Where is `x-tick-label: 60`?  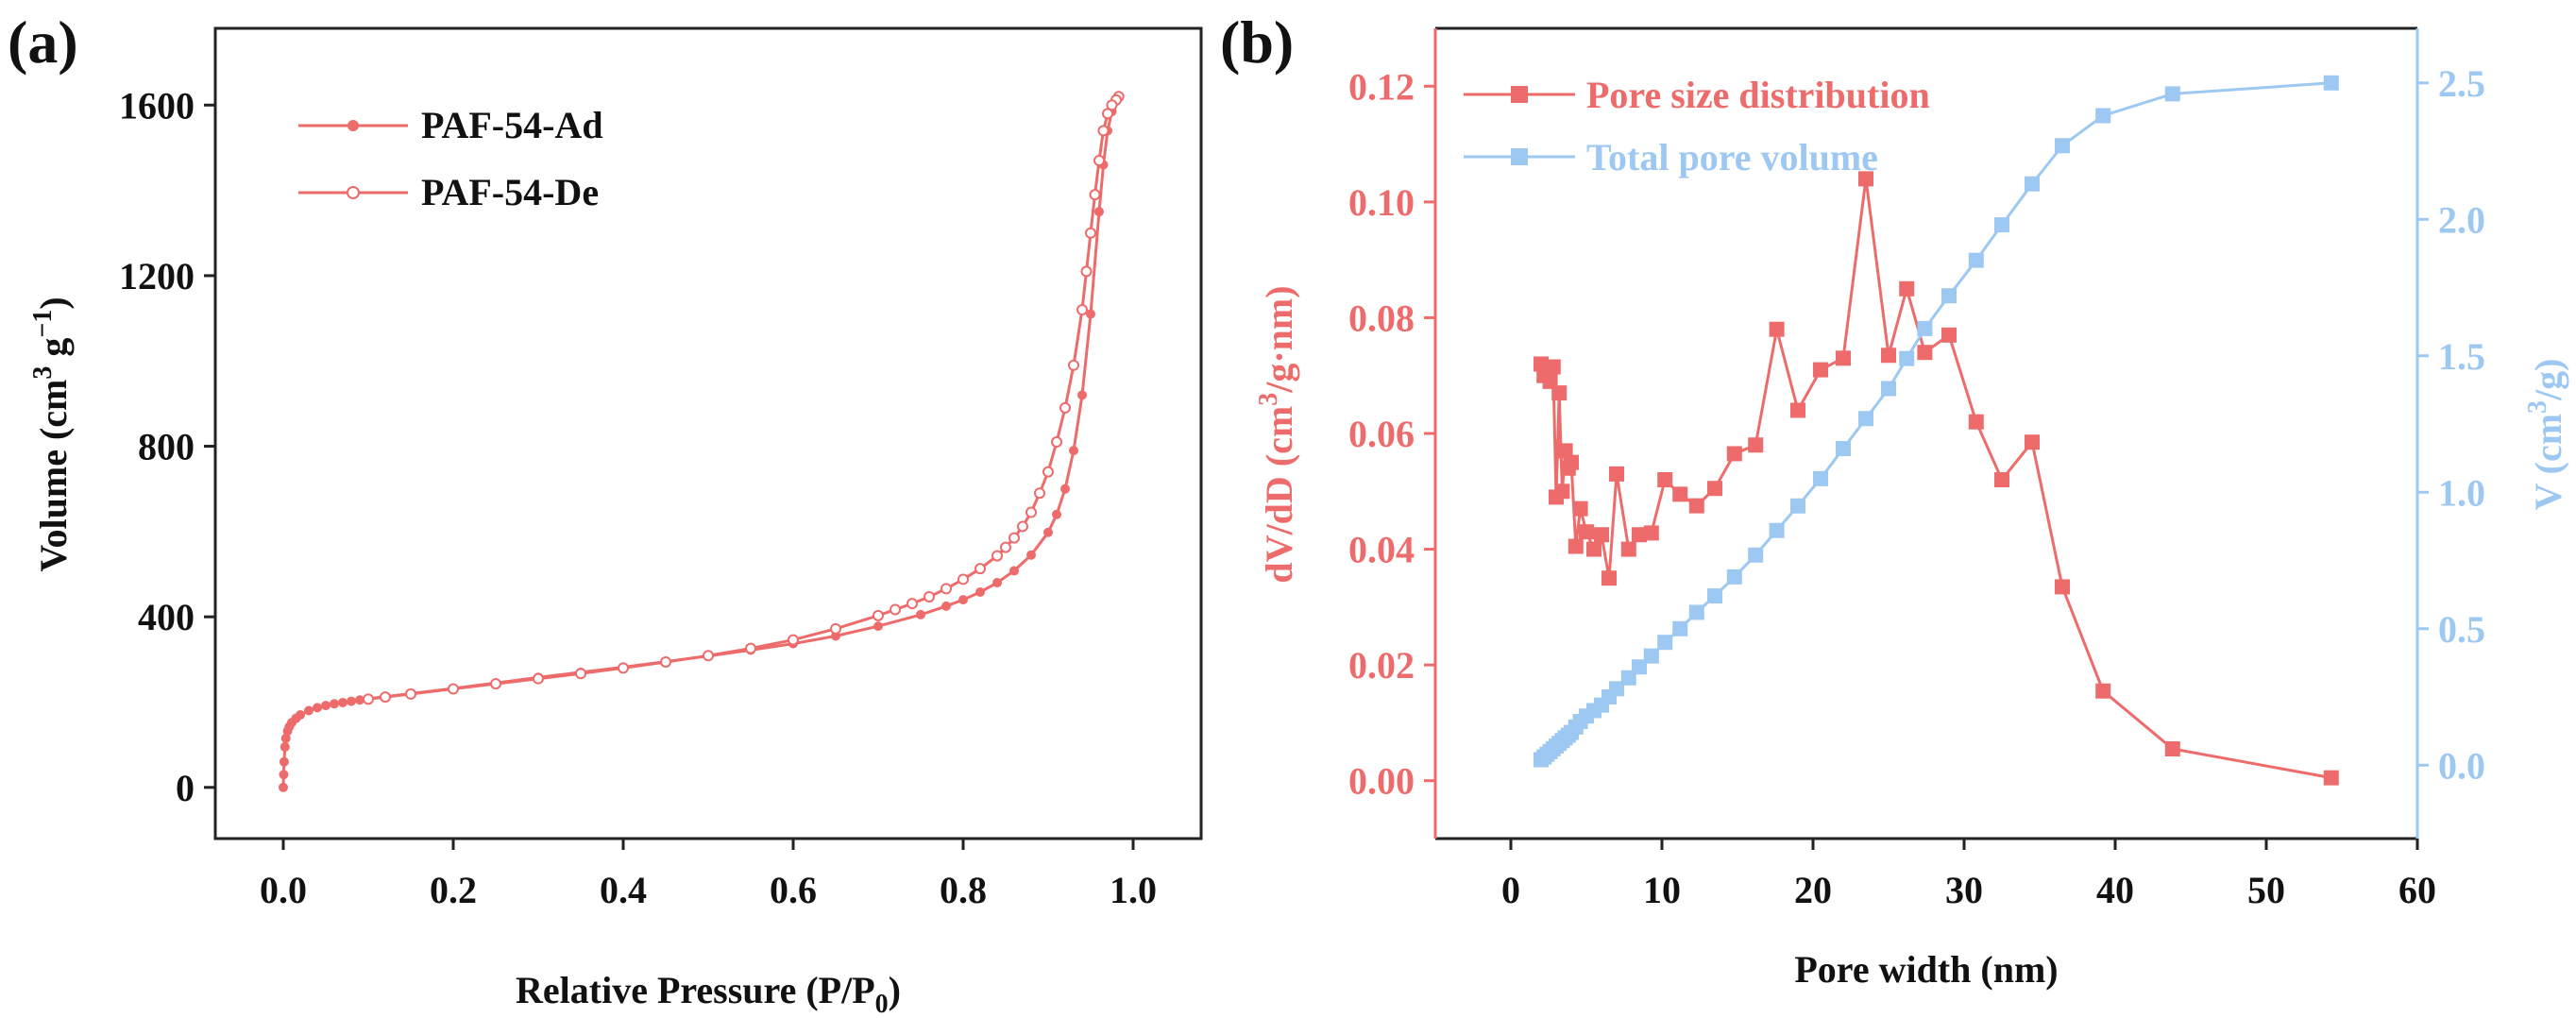 x-tick-label: 60 is located at coordinates (2417, 890).